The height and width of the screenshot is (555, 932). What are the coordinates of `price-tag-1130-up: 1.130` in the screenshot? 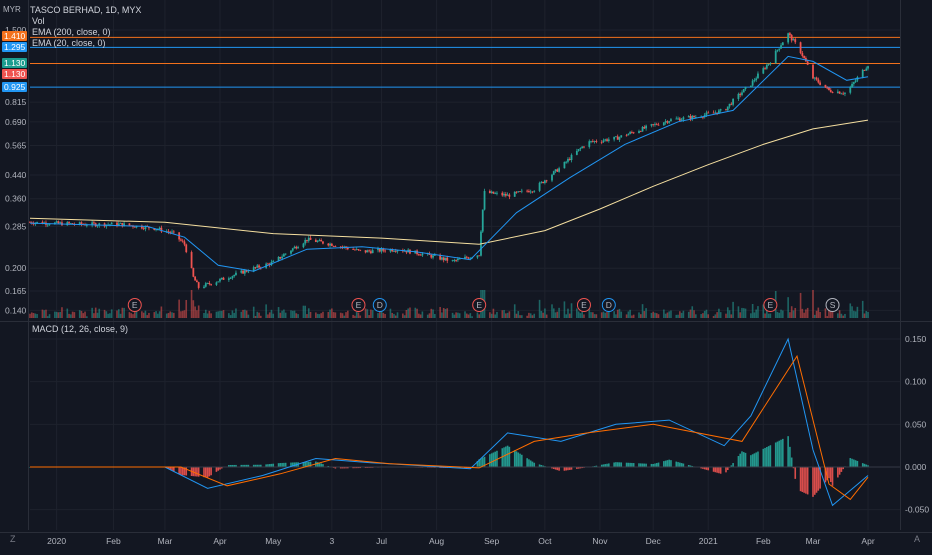 It's located at (15, 63).